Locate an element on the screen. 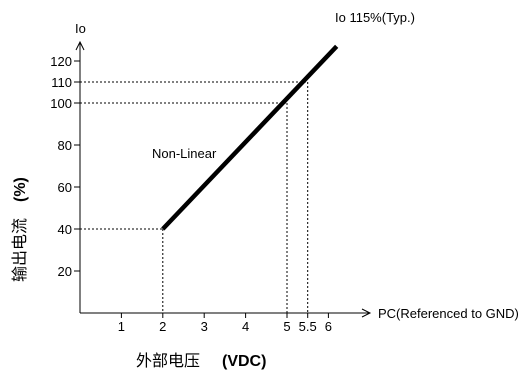 This screenshot has width=528, height=376. x-axis-title-unit: (VDC) is located at coordinates (244, 361).